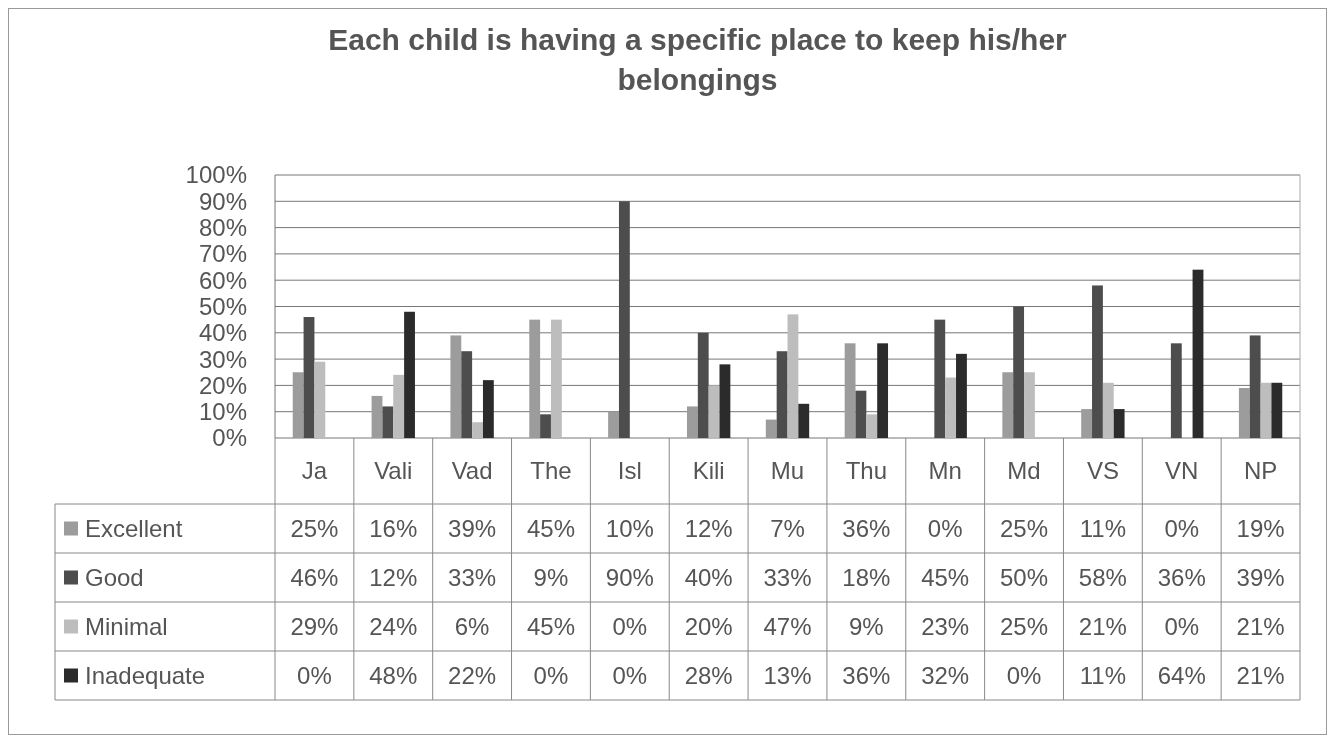  I want to click on x-tick-label: Mn, so click(945, 471).